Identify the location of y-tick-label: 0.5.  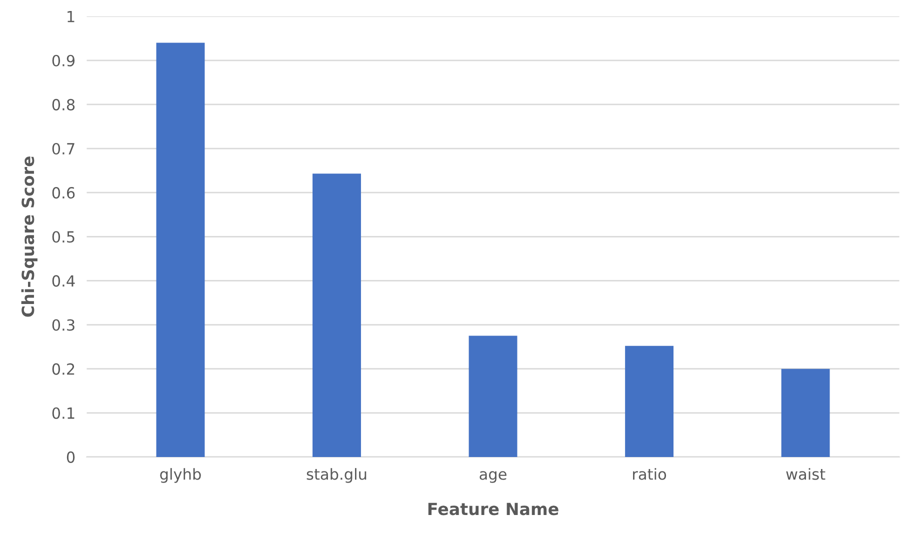
(63, 237).